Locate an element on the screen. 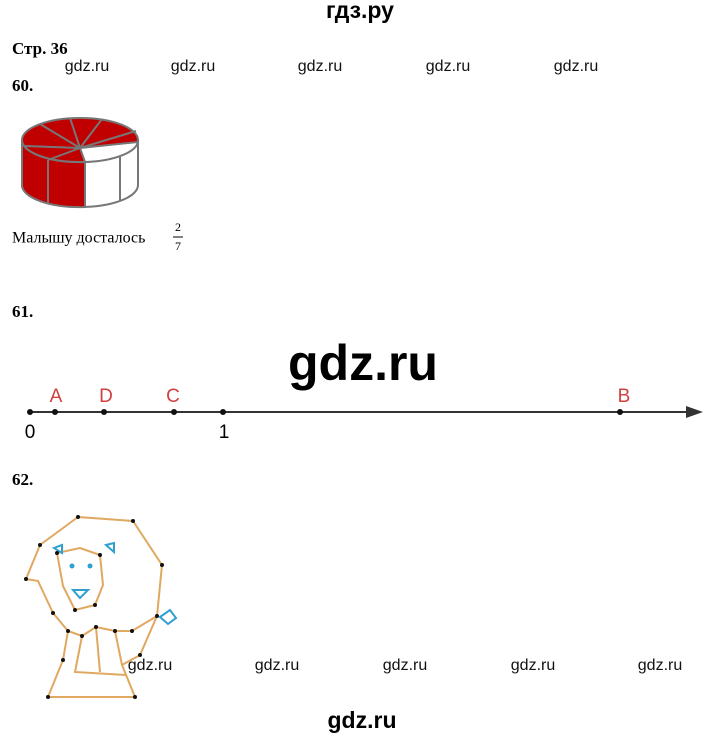  fraction-numerator: 2 is located at coordinates (178, 227).